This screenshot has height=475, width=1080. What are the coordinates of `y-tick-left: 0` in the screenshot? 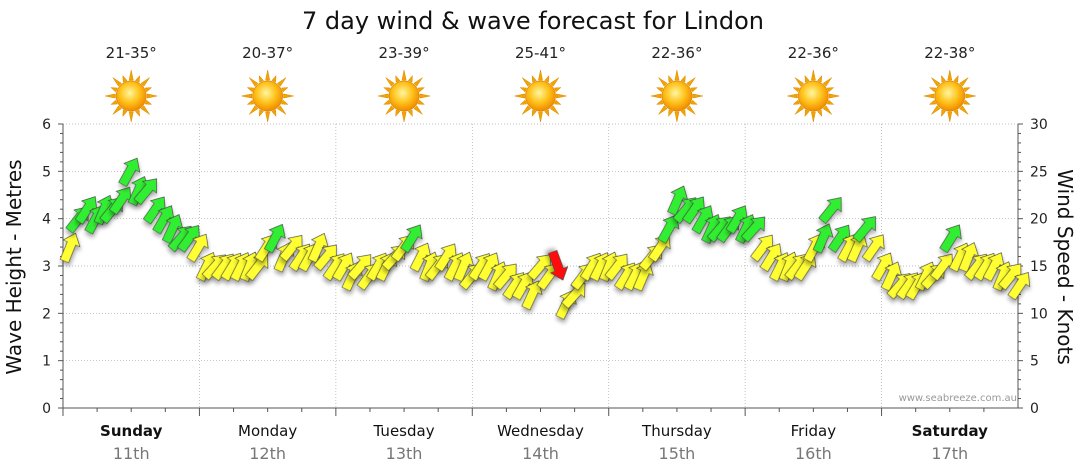 It's located at (46, 409).